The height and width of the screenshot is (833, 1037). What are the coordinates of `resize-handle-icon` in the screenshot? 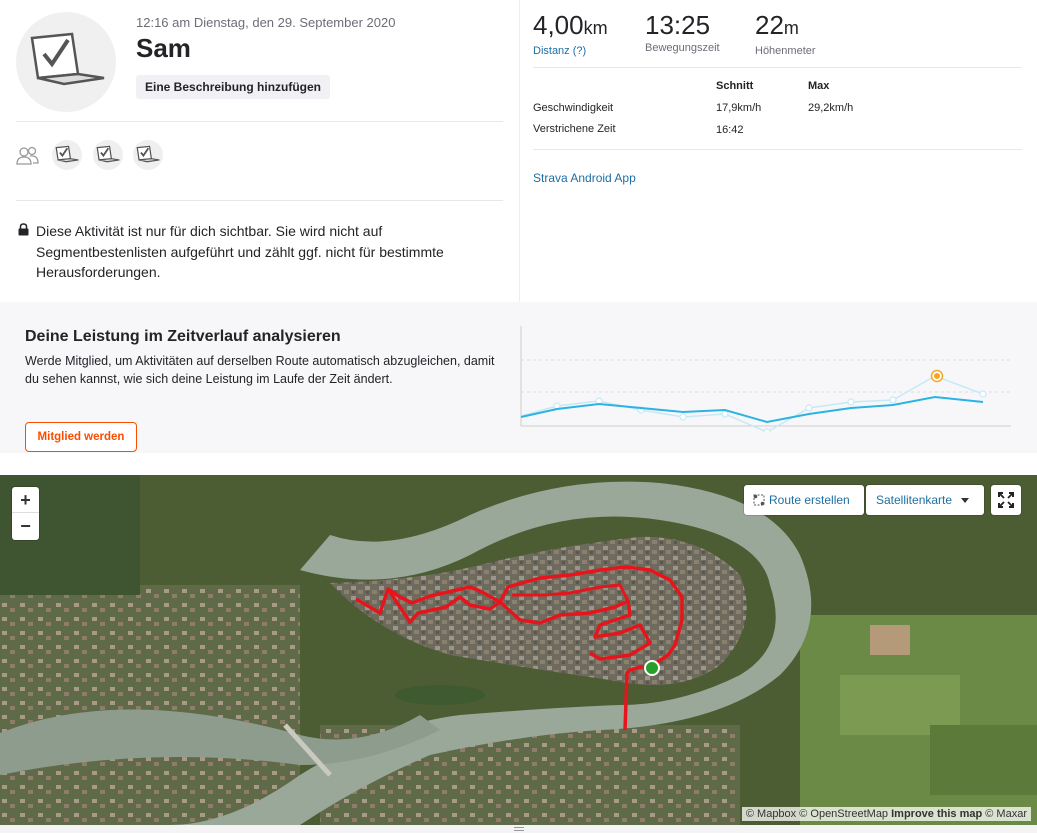 It's located at (519, 829).